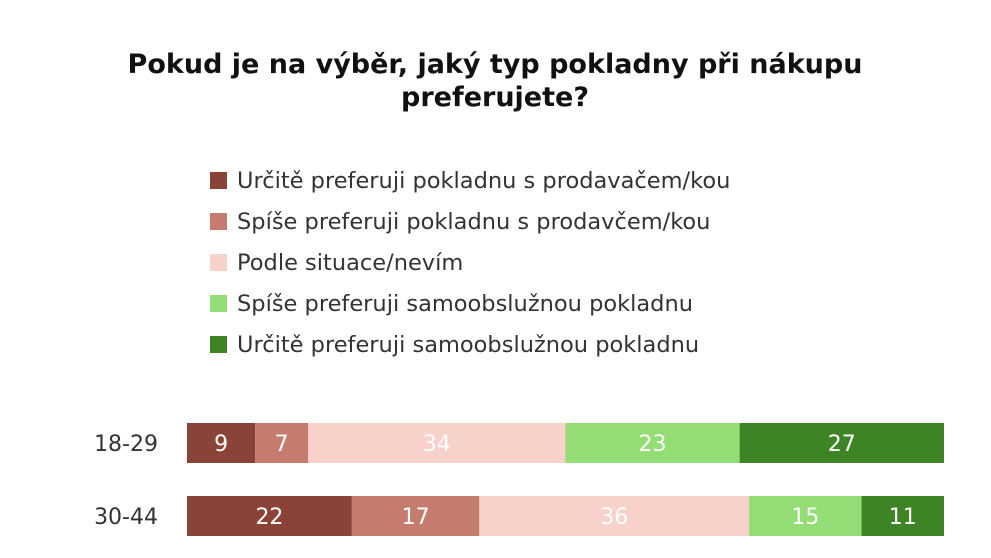  I want to click on data-label: 17, so click(416, 517).